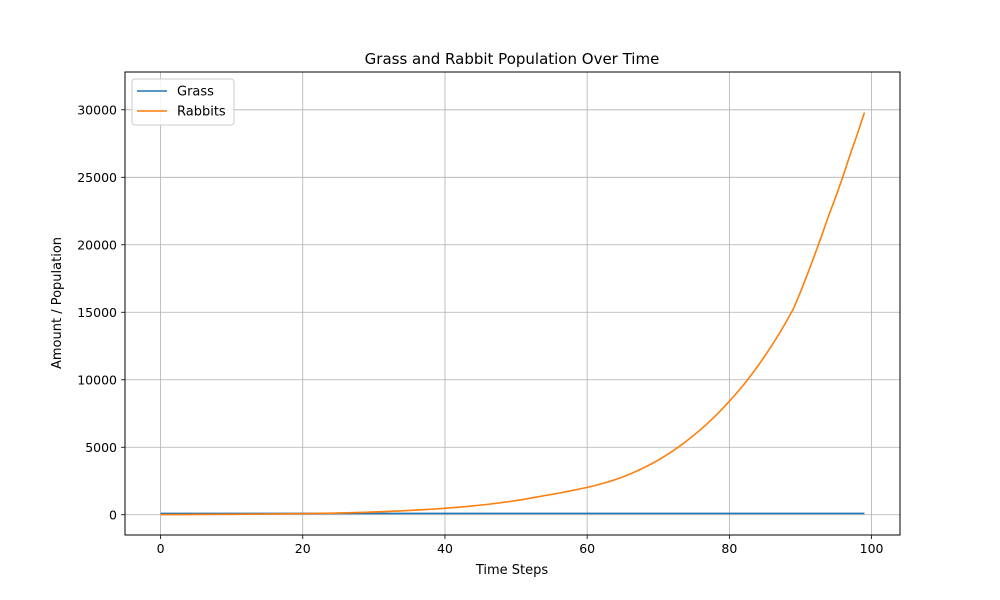 This screenshot has height=600, width=1000. Describe the element at coordinates (57, 303) in the screenshot. I see `y-axis-label: Amount / Population` at that location.